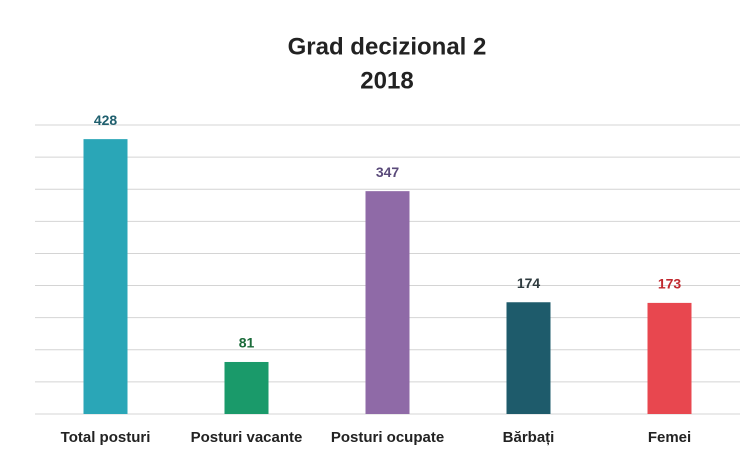 The width and height of the screenshot is (750, 455). What do you see at coordinates (388, 172) in the screenshot?
I see `value-label: 347` at bounding box center [388, 172].